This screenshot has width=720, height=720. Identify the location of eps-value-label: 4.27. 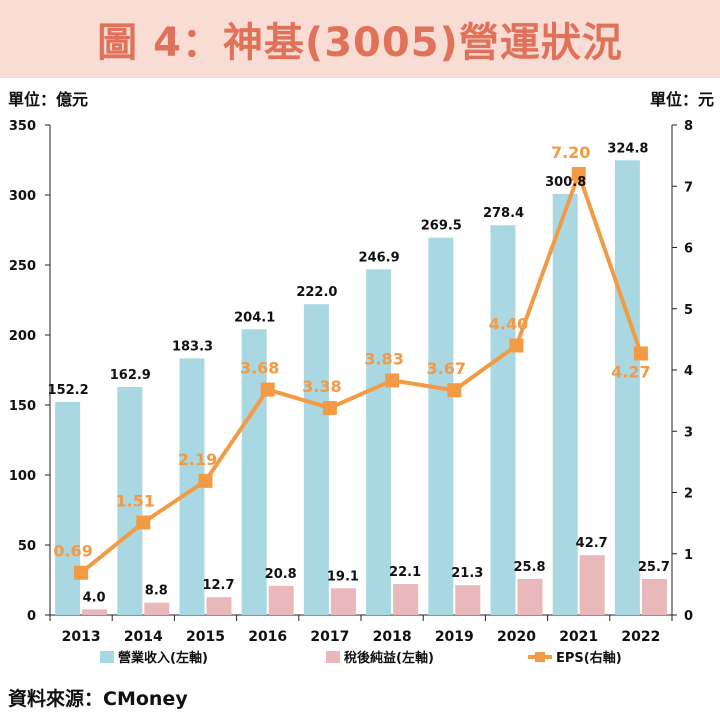
(630, 371).